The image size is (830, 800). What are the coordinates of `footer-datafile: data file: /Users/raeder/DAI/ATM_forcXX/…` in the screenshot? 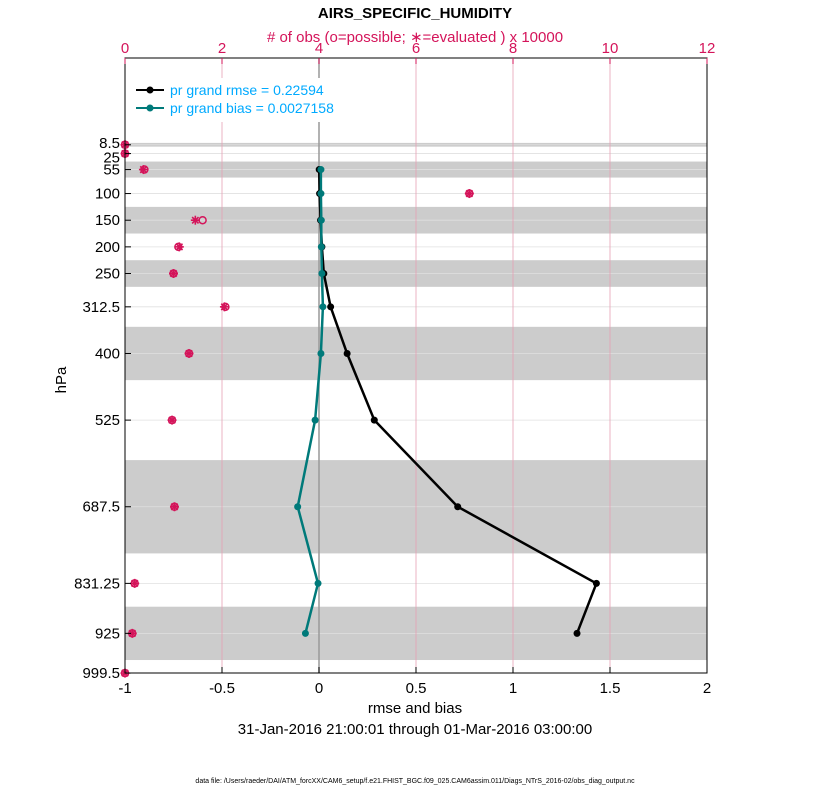 It's located at (415, 781).